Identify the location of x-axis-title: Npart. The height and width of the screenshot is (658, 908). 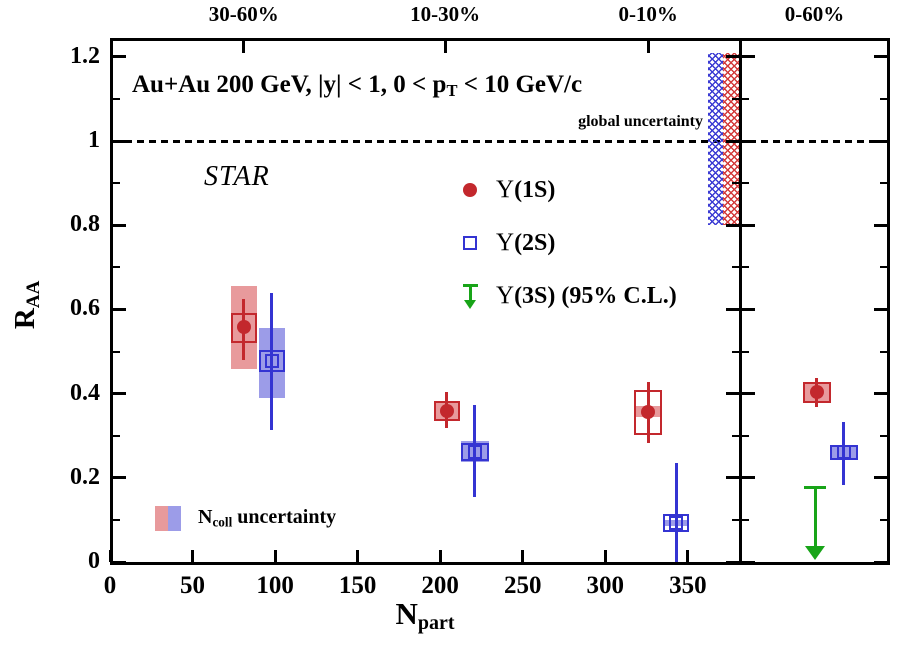
(425, 615).